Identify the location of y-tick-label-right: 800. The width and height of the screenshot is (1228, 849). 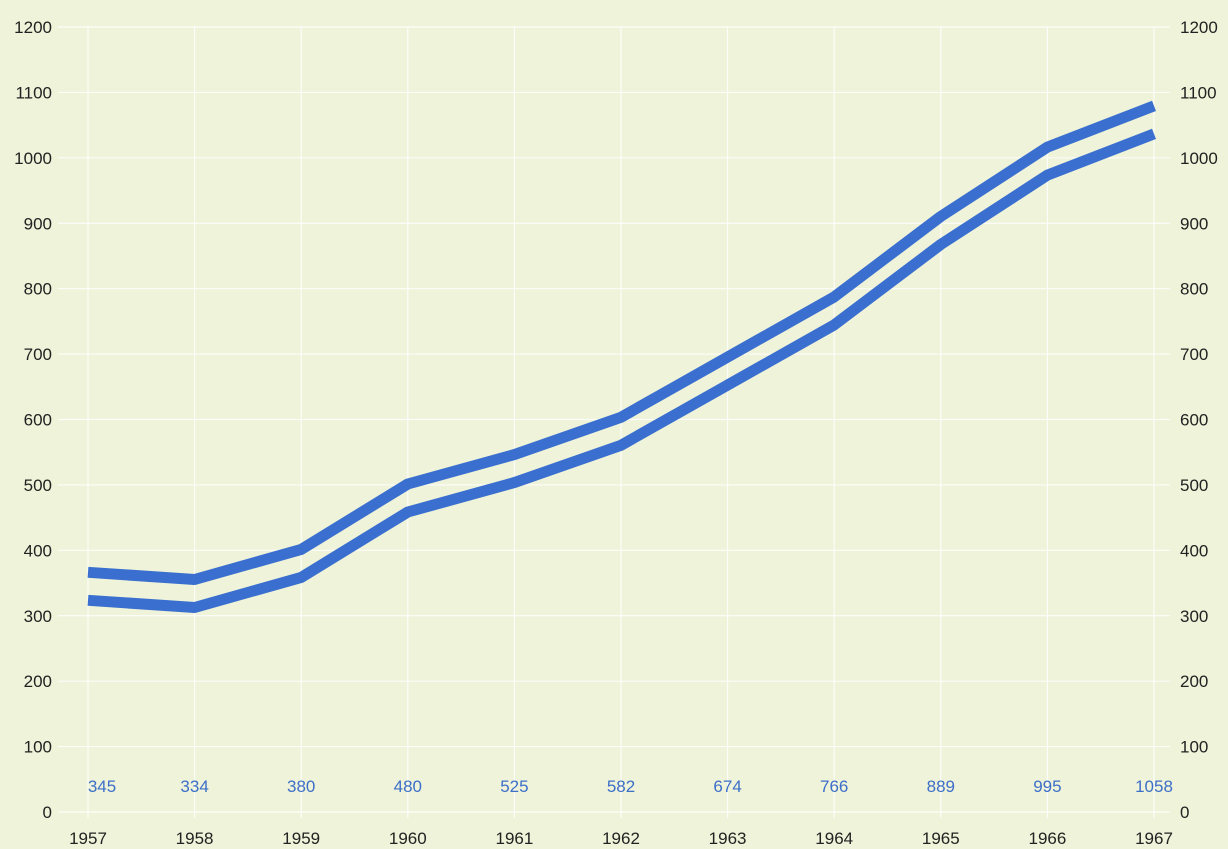
(1194, 289).